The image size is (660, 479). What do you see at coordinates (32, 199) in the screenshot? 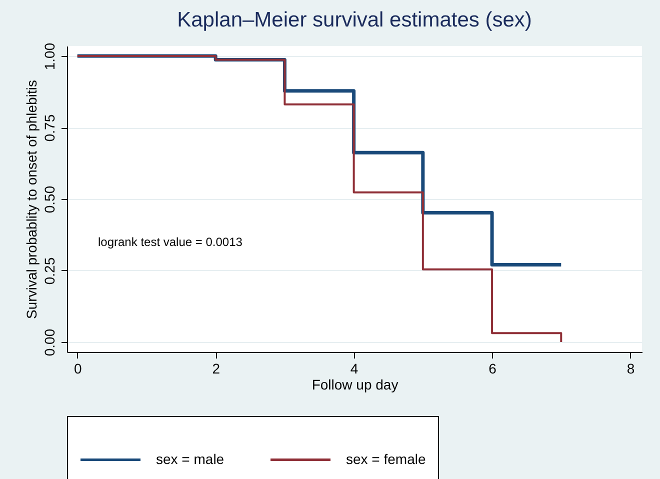
I see `y-axis-title: Survival probablity to onset of phlebitis` at bounding box center [32, 199].